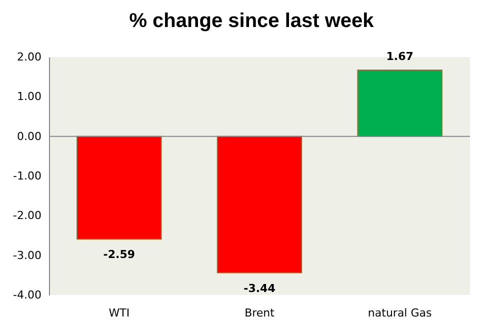 Image resolution: width=502 pixels, height=329 pixels. What do you see at coordinates (400, 313) in the screenshot?
I see `x-tick-label: natural Gas` at bounding box center [400, 313].